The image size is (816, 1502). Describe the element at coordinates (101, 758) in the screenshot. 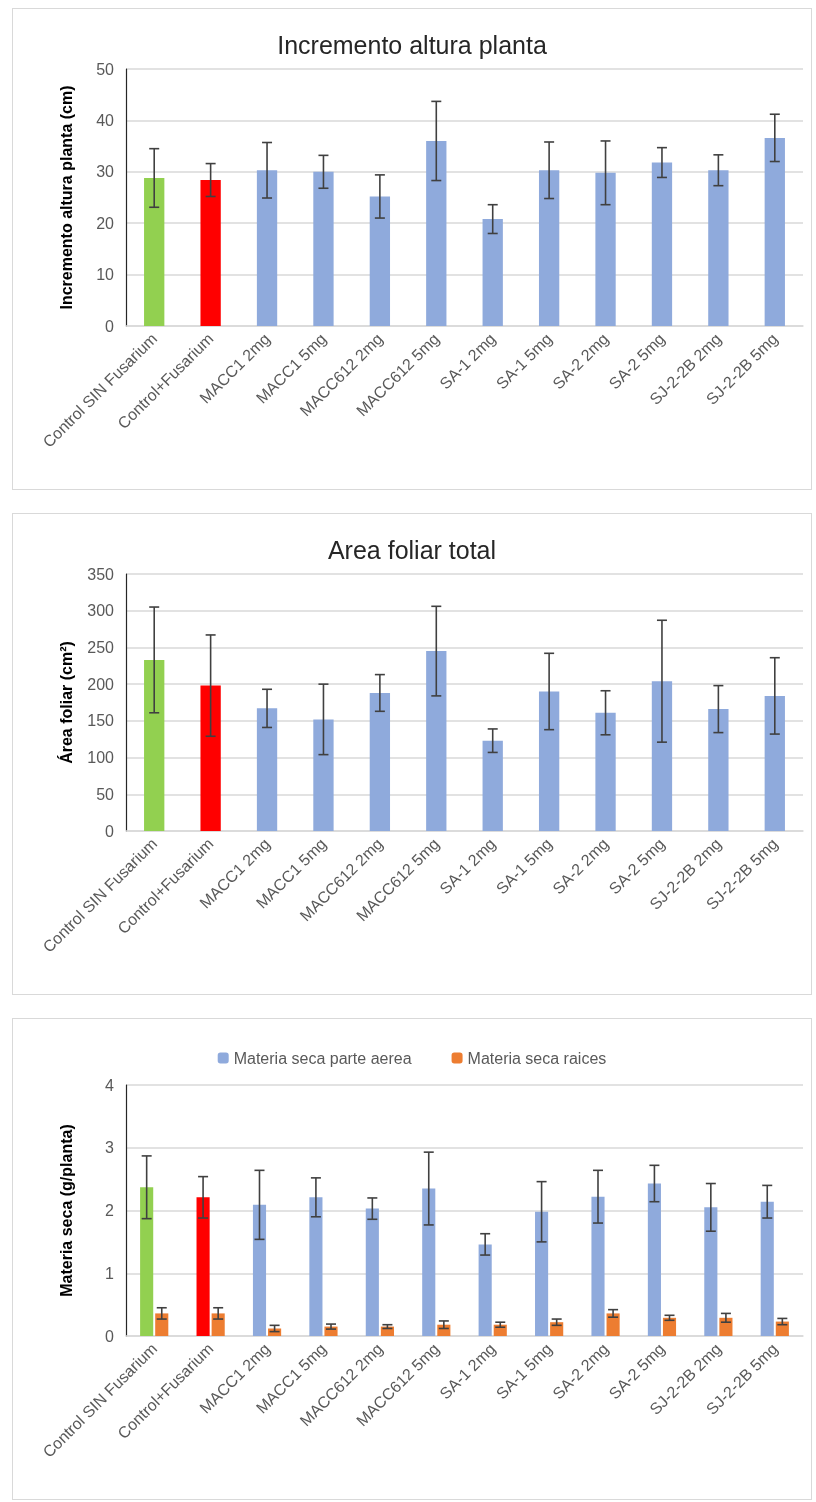

I see `y-tick-label: 100` at that location.